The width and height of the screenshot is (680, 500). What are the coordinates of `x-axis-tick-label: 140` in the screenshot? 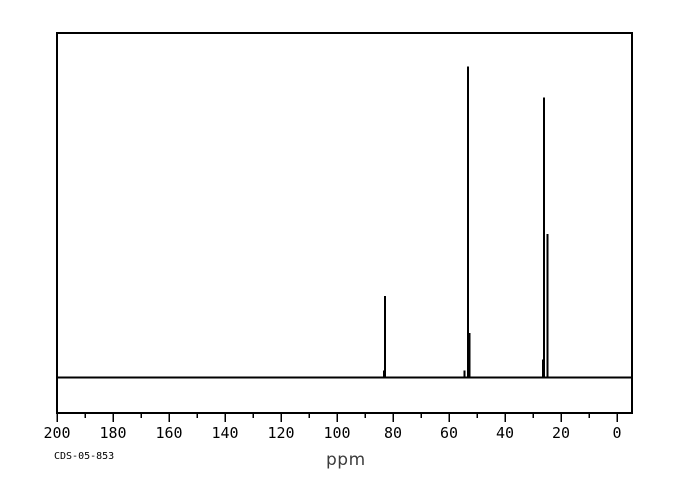 It's located at (224, 433).